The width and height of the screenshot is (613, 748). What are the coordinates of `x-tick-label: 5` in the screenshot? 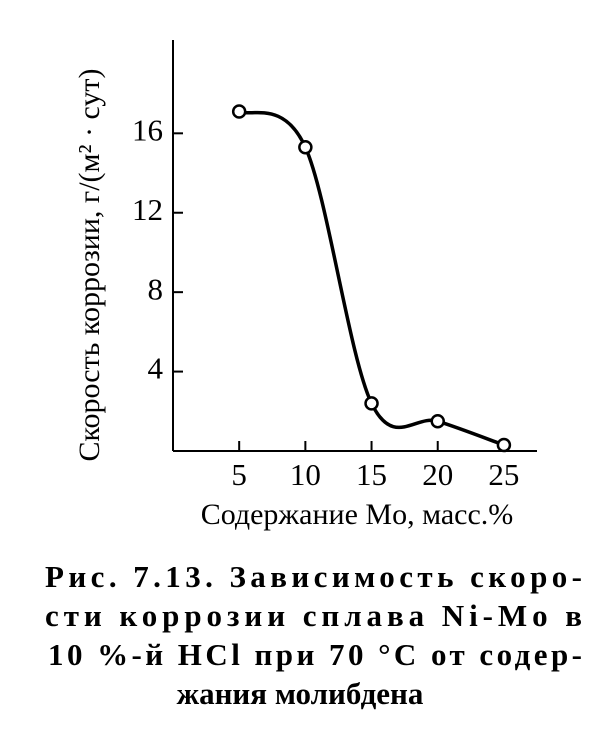 It's located at (239, 474).